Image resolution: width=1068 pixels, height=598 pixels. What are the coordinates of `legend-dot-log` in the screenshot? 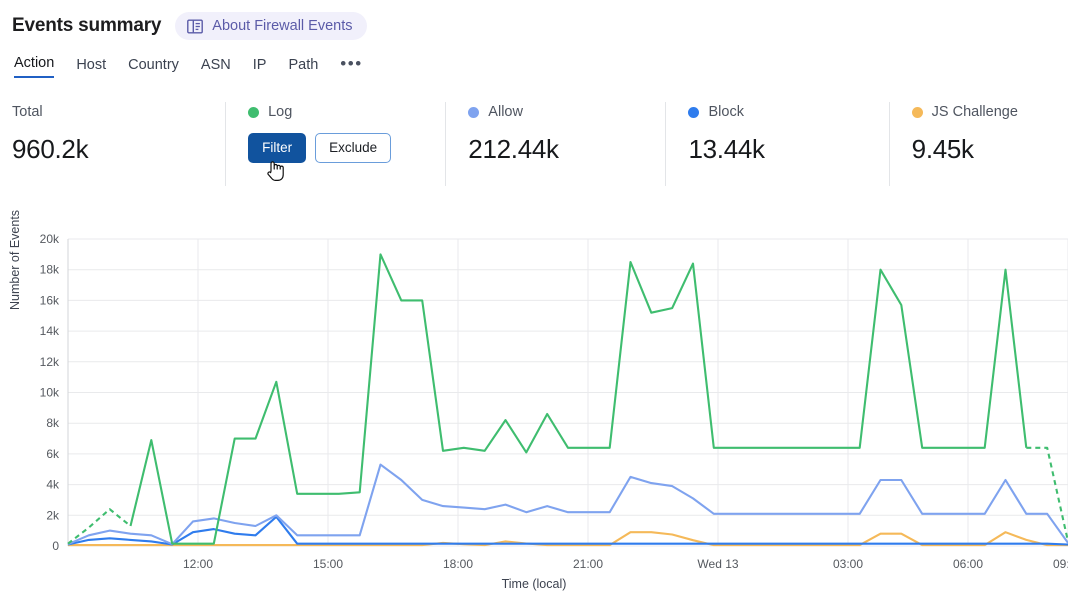 It's located at (254, 112).